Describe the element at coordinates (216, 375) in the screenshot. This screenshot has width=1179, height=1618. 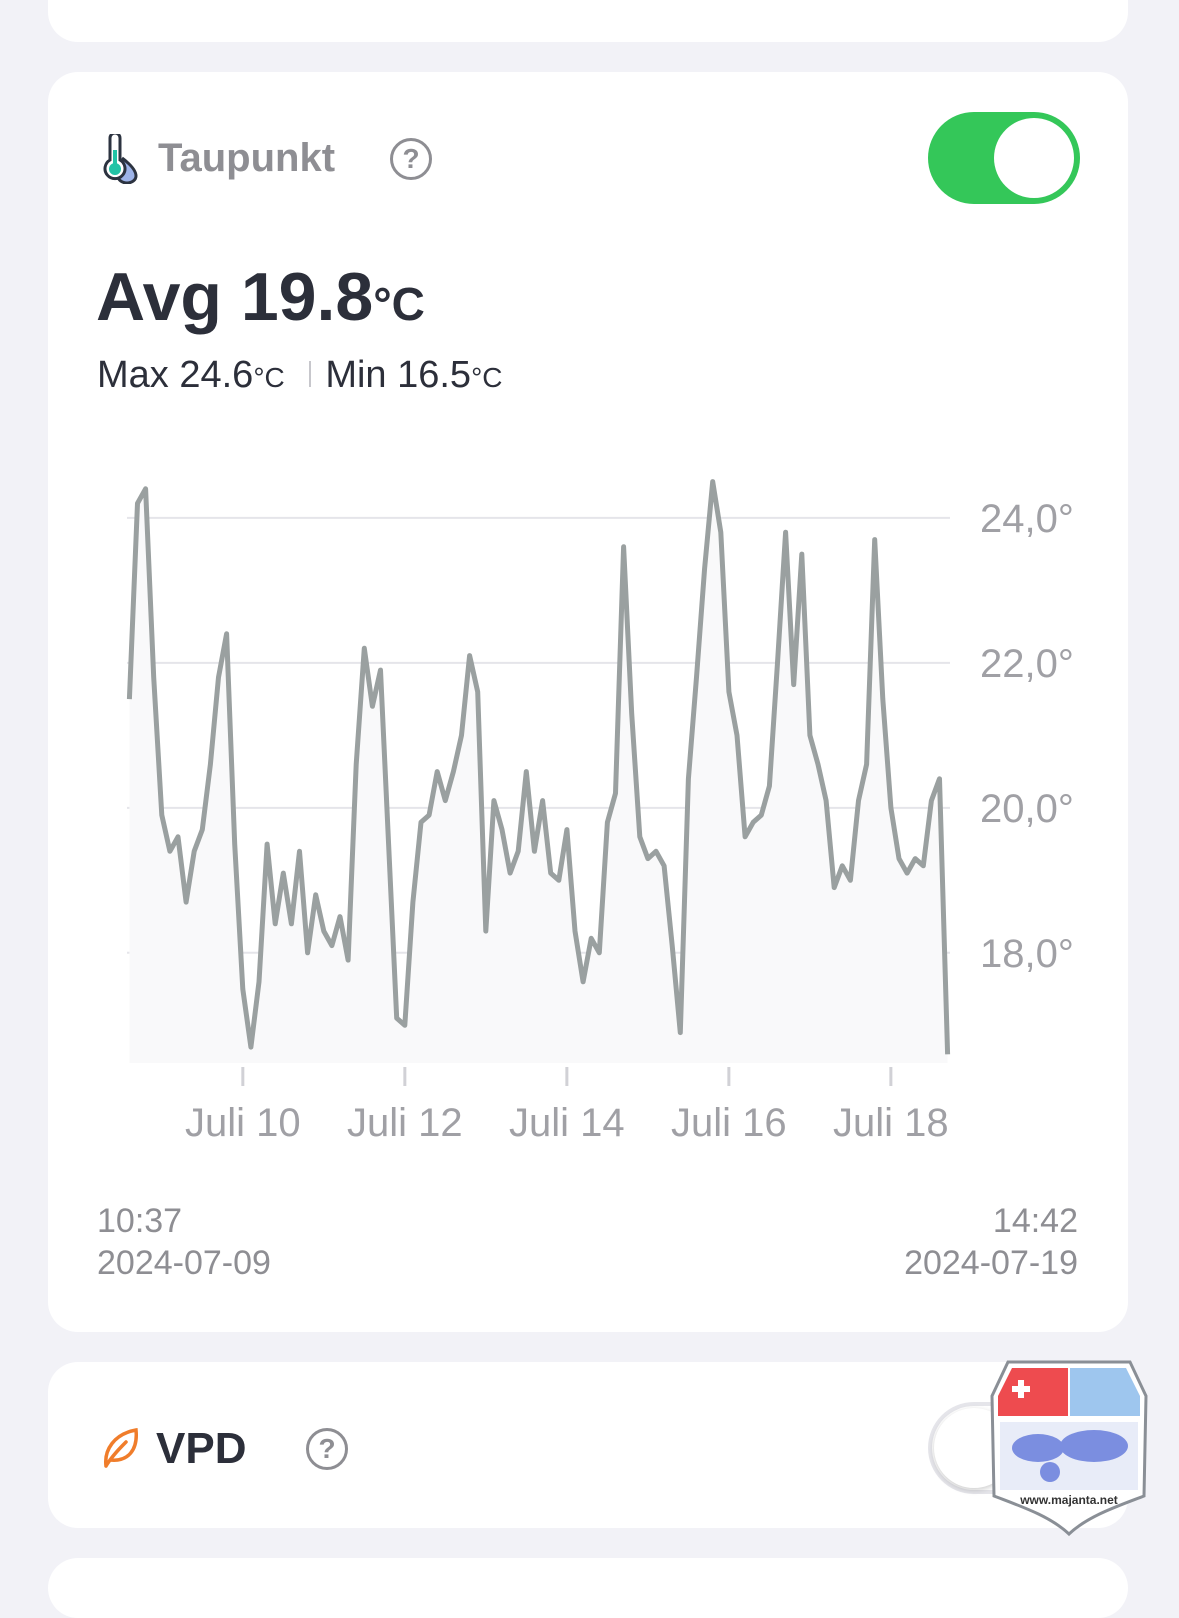
I see `max-value: 24.6` at that location.